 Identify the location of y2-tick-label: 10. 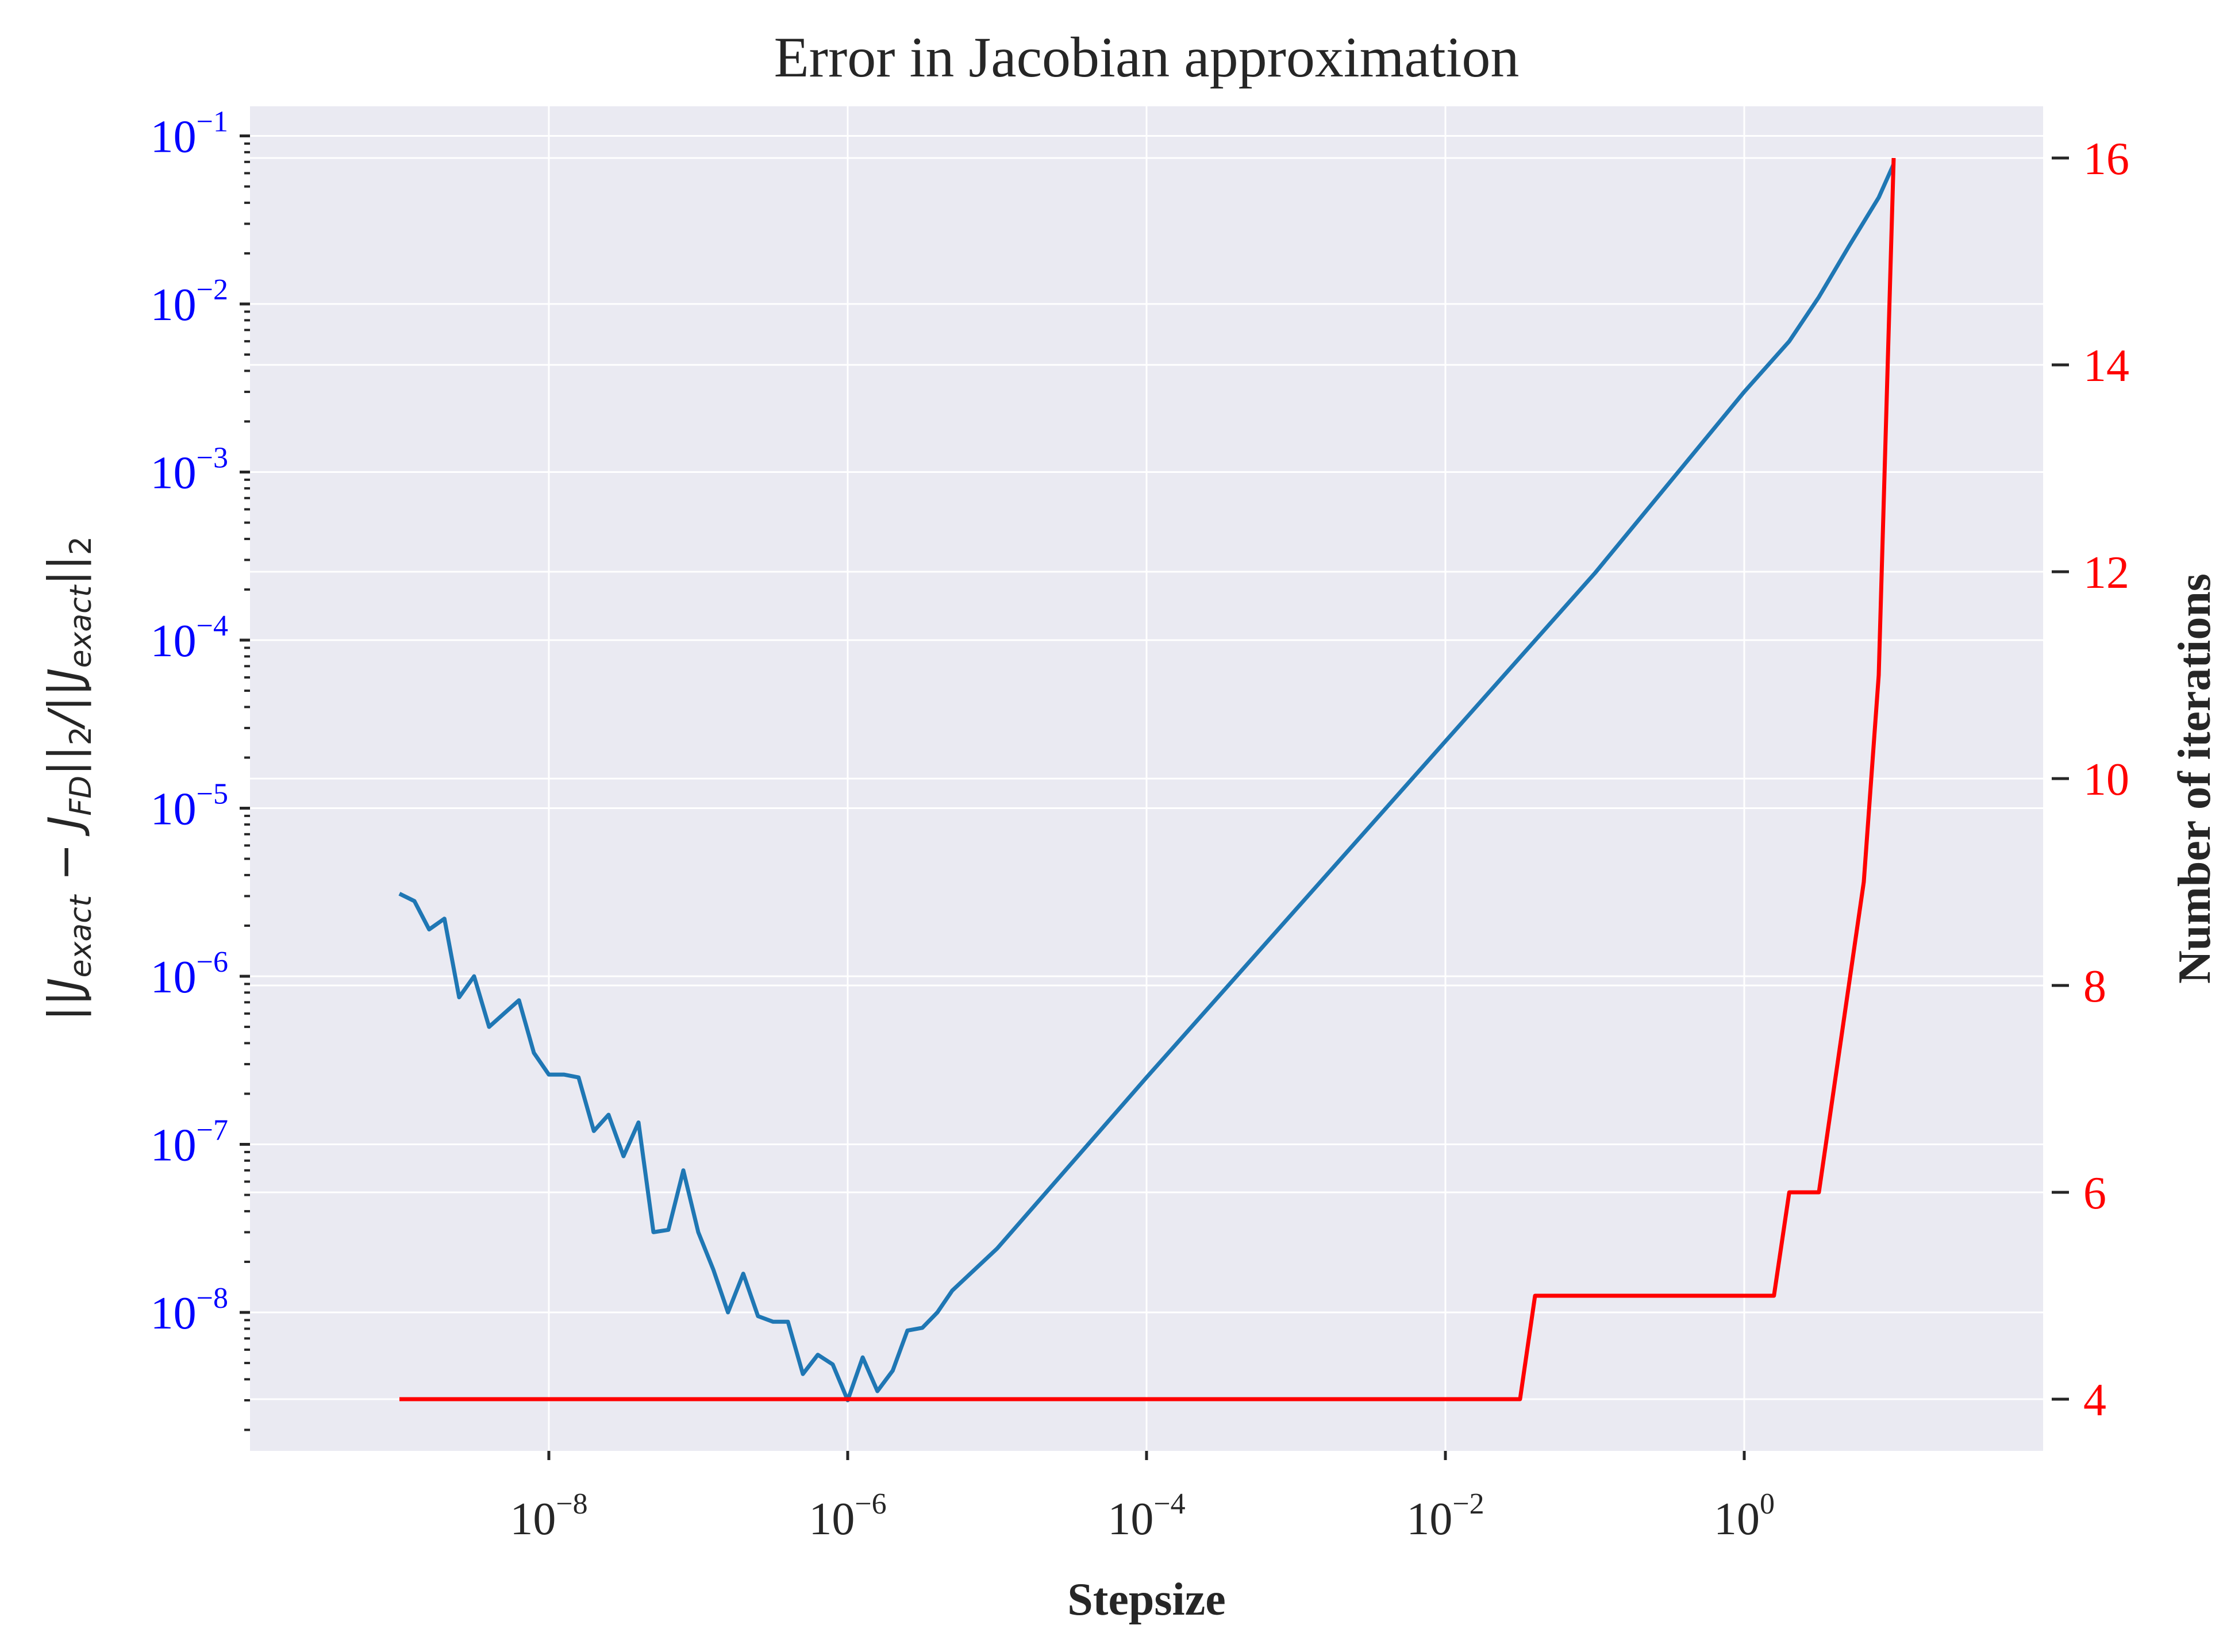
(2106, 779).